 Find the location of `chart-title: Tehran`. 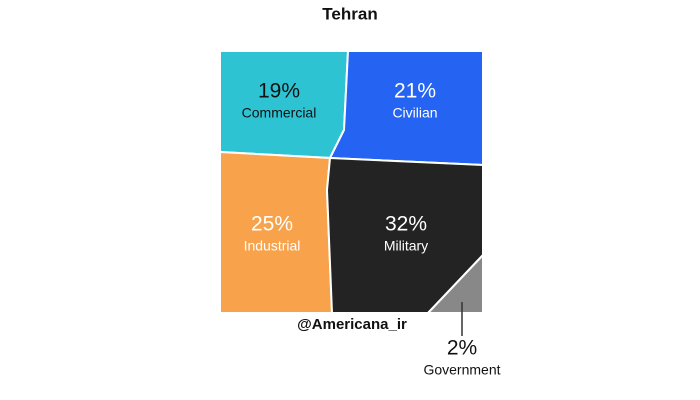

chart-title: Tehran is located at coordinates (349, 13).